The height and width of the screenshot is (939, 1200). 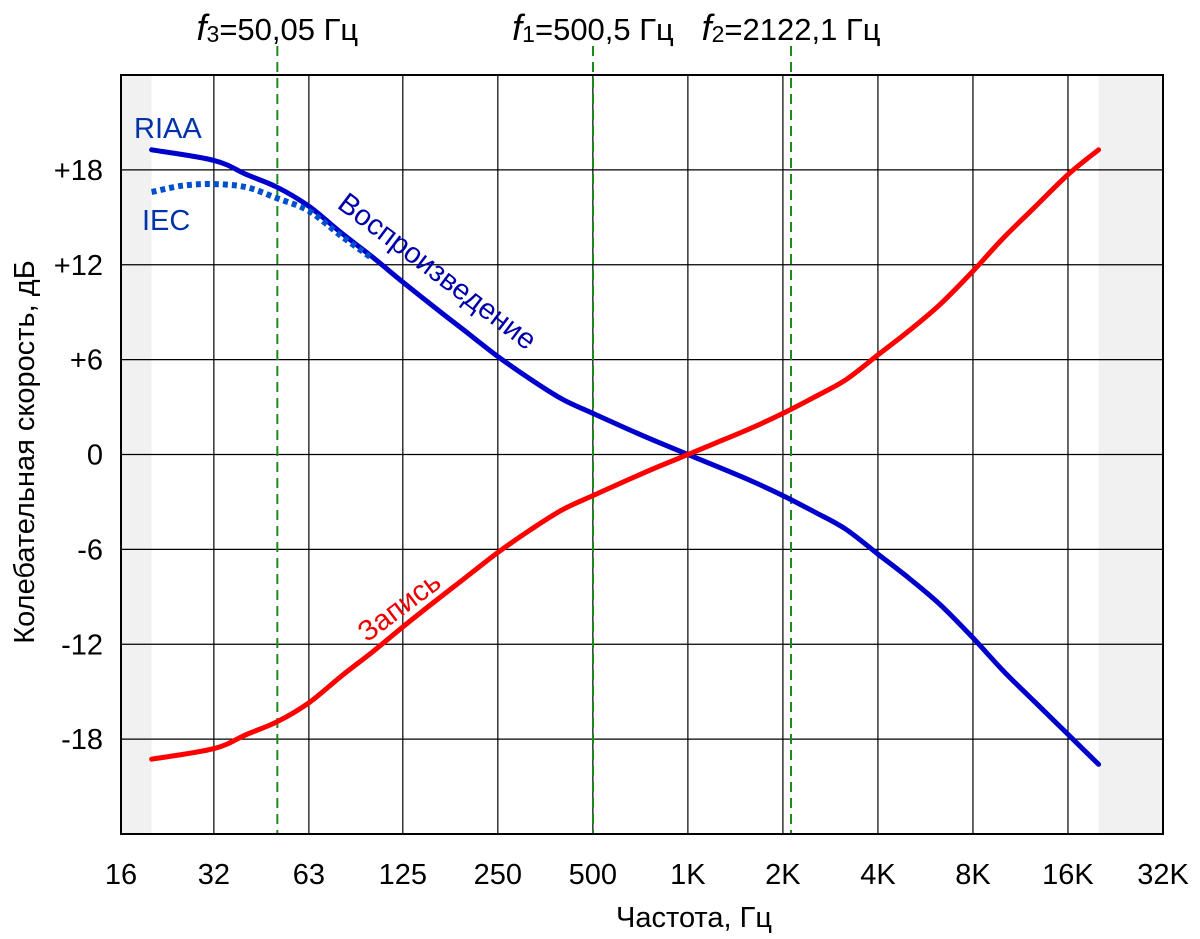 What do you see at coordinates (399, 607) in the screenshot?
I see `annotation-zapis: Запись` at bounding box center [399, 607].